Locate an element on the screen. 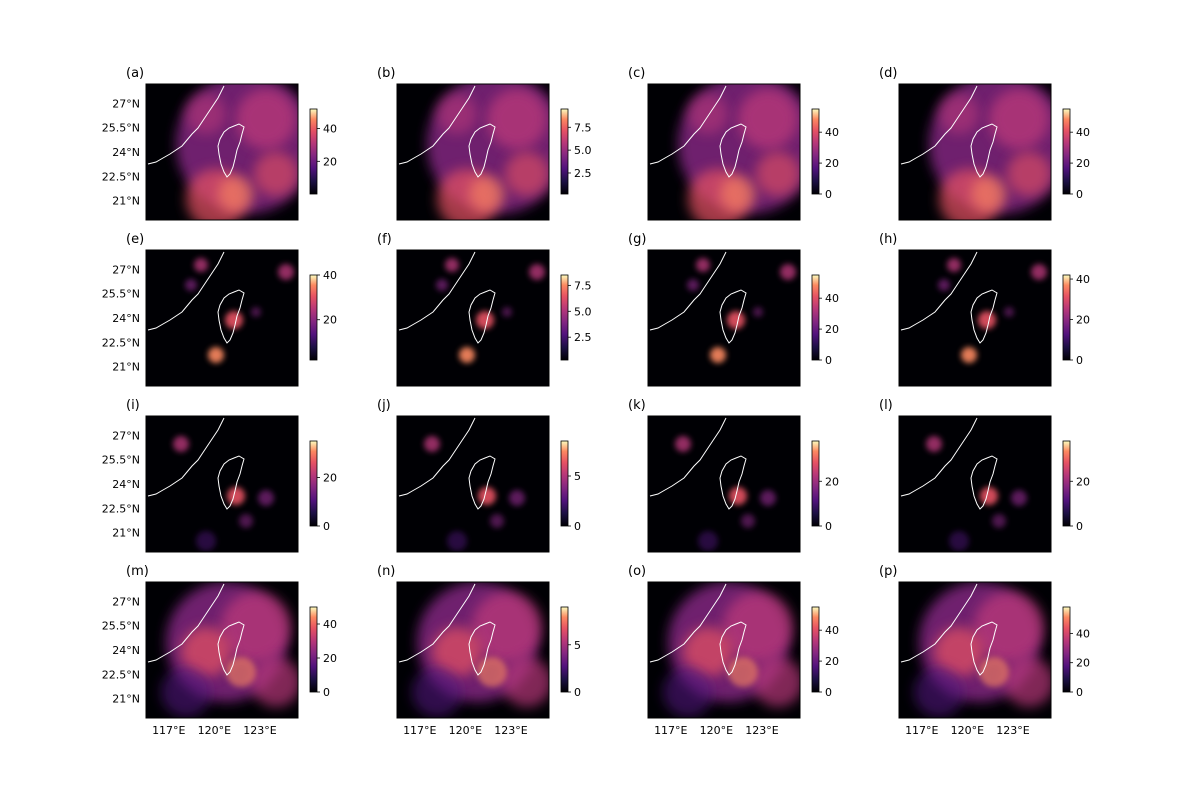 The height and width of the screenshot is (796, 1196). colorbar-tick-label: 5.0 is located at coordinates (583, 150).